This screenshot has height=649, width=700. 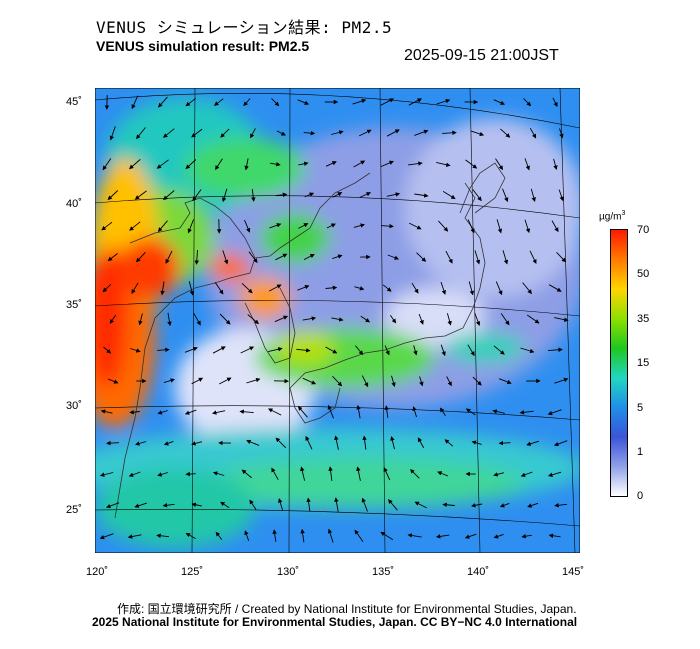 I want to click on lon-tick-145: 145˚, so click(x=573, y=572).